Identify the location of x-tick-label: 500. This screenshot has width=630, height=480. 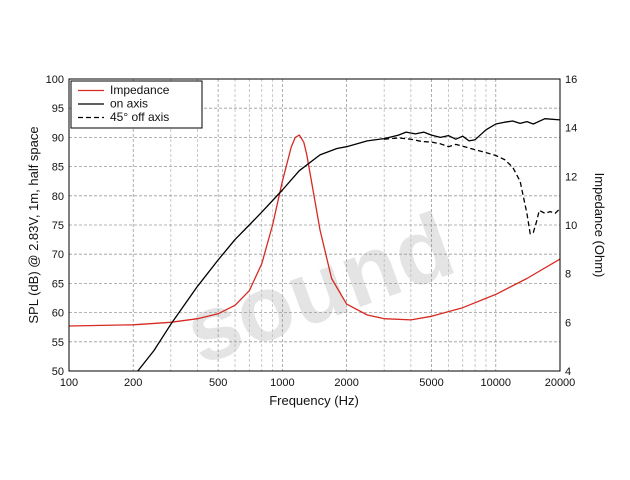
(218, 383).